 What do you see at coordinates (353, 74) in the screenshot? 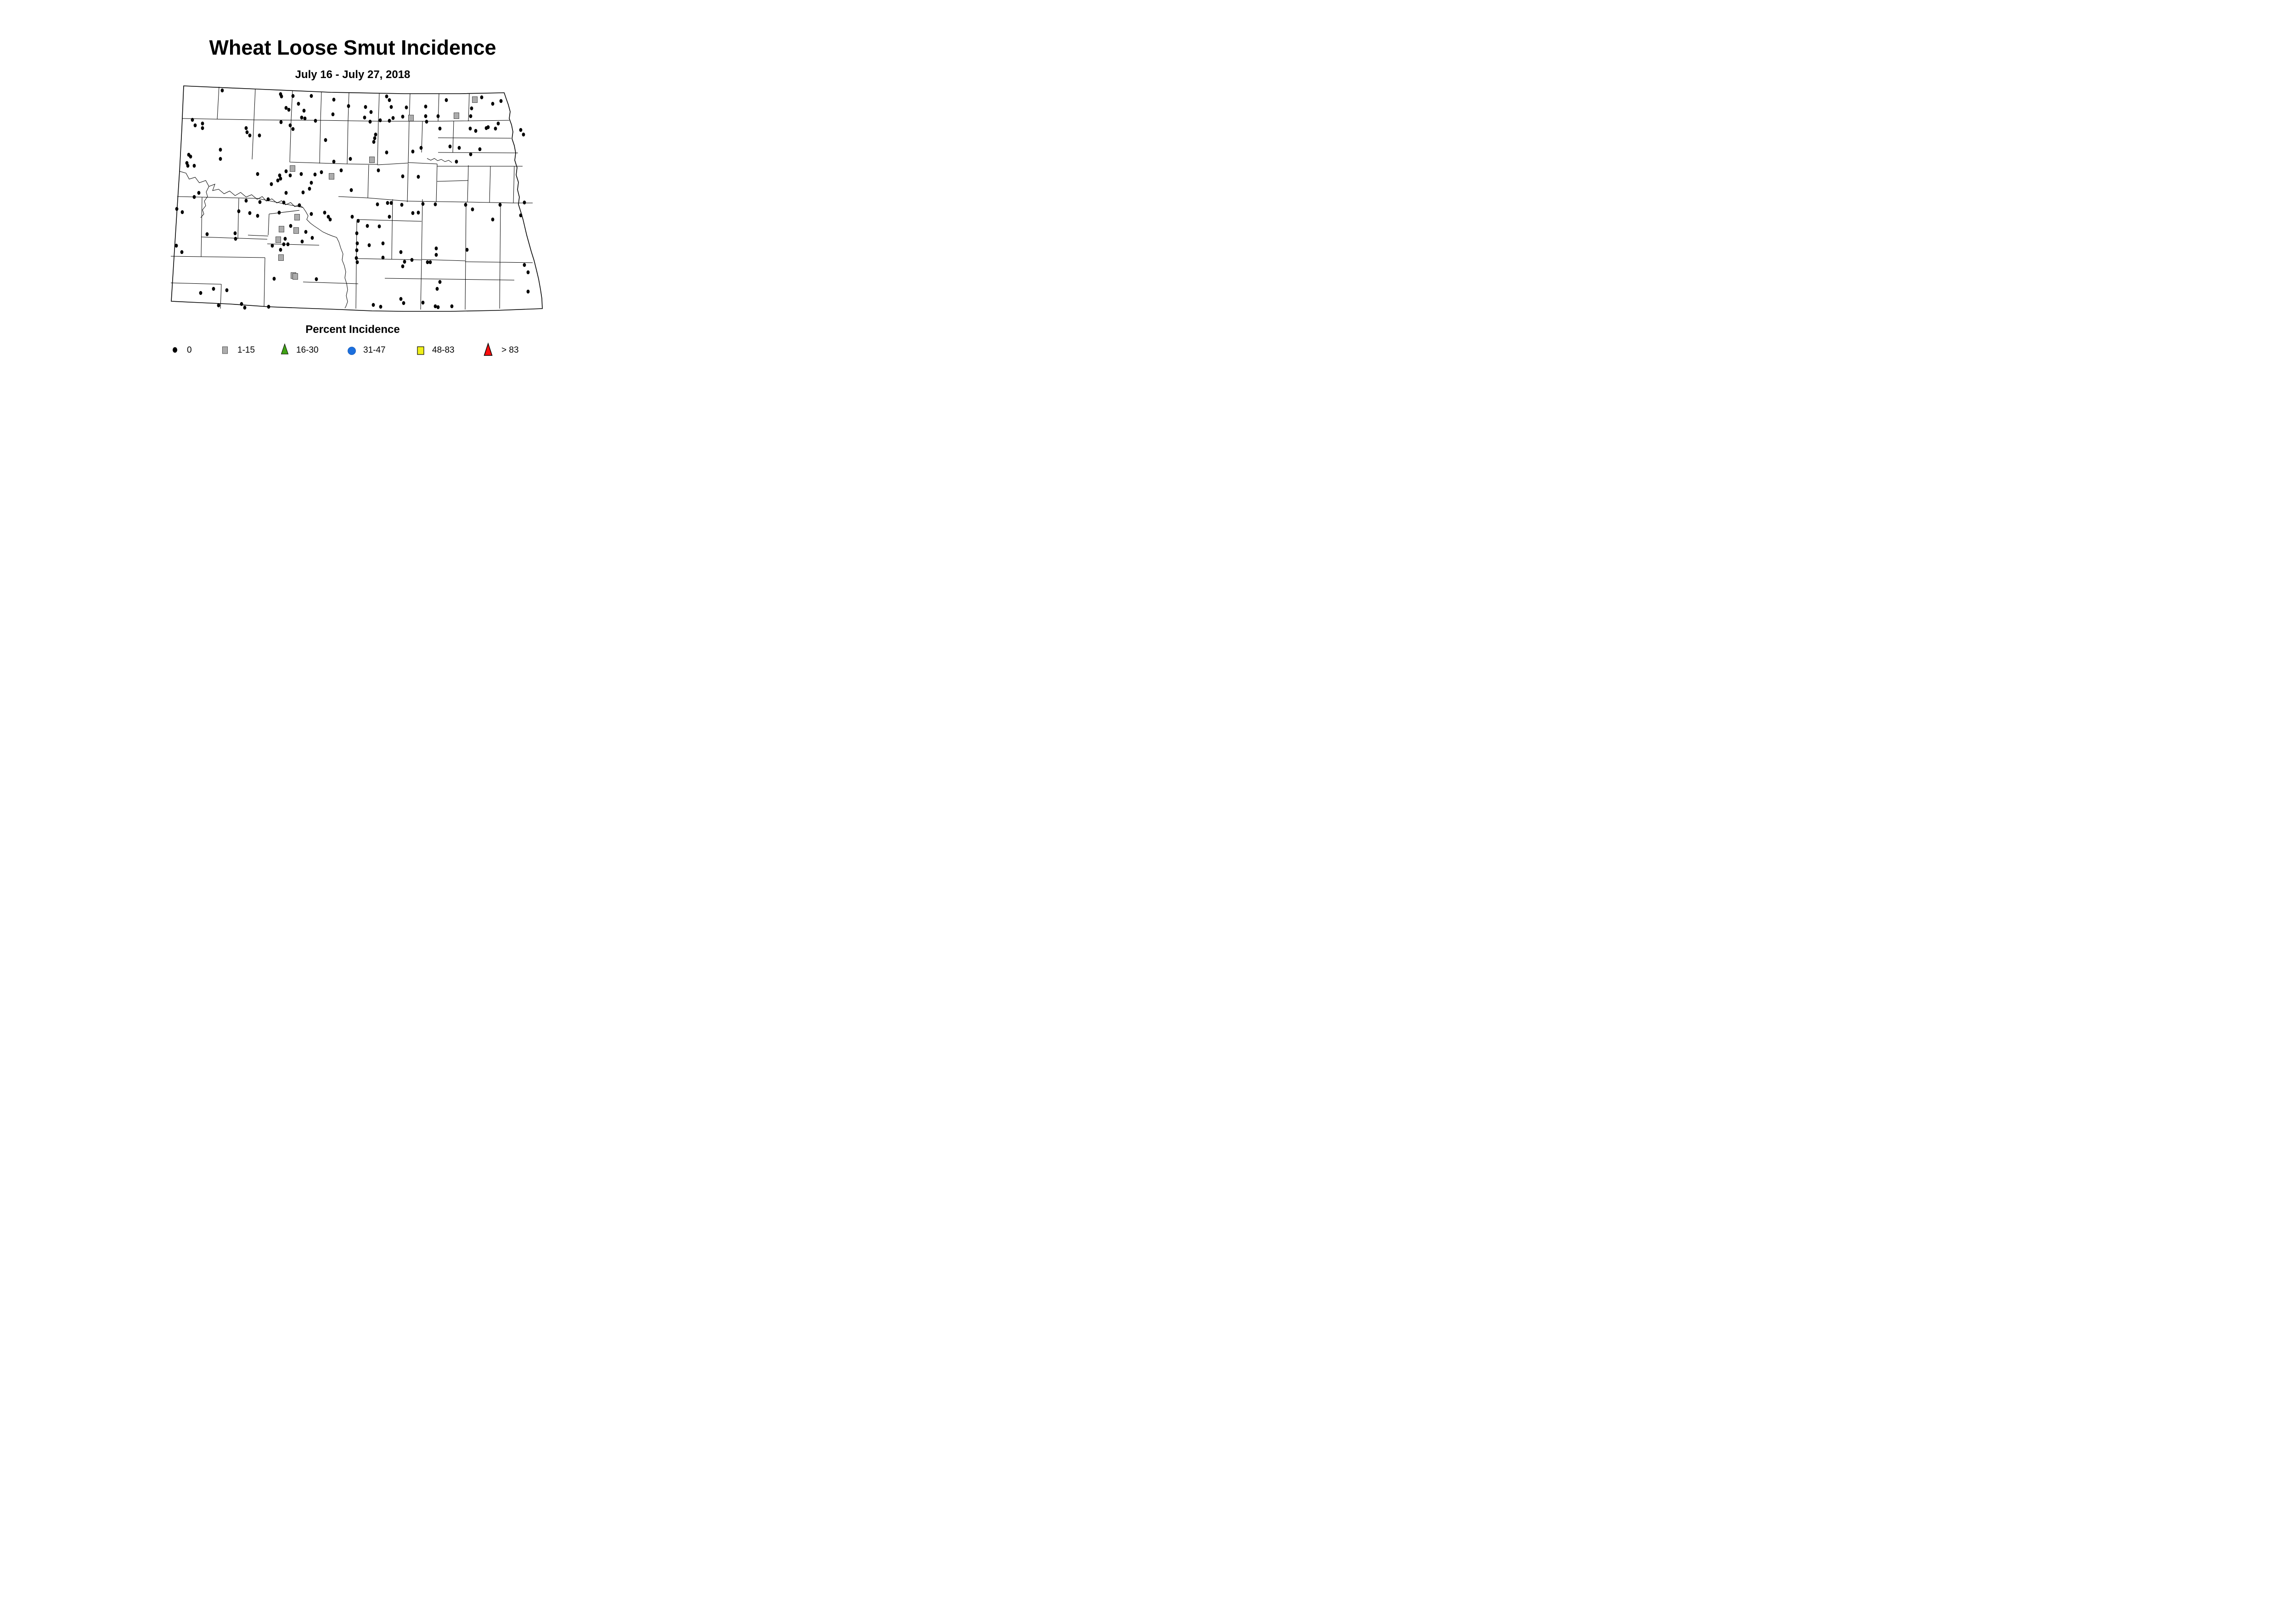
I see `page-subtitle: July 16 - July 27, 2018` at bounding box center [353, 74].